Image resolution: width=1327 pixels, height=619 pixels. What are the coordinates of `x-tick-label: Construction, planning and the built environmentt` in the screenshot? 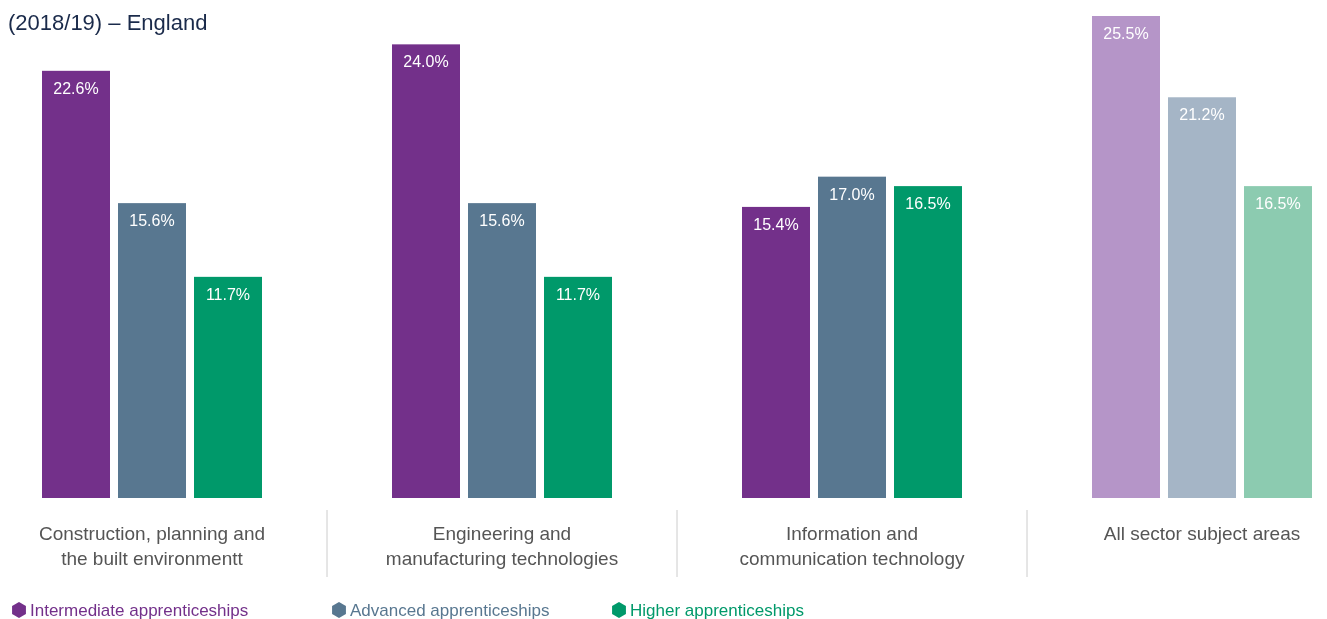 It's located at (152, 546).